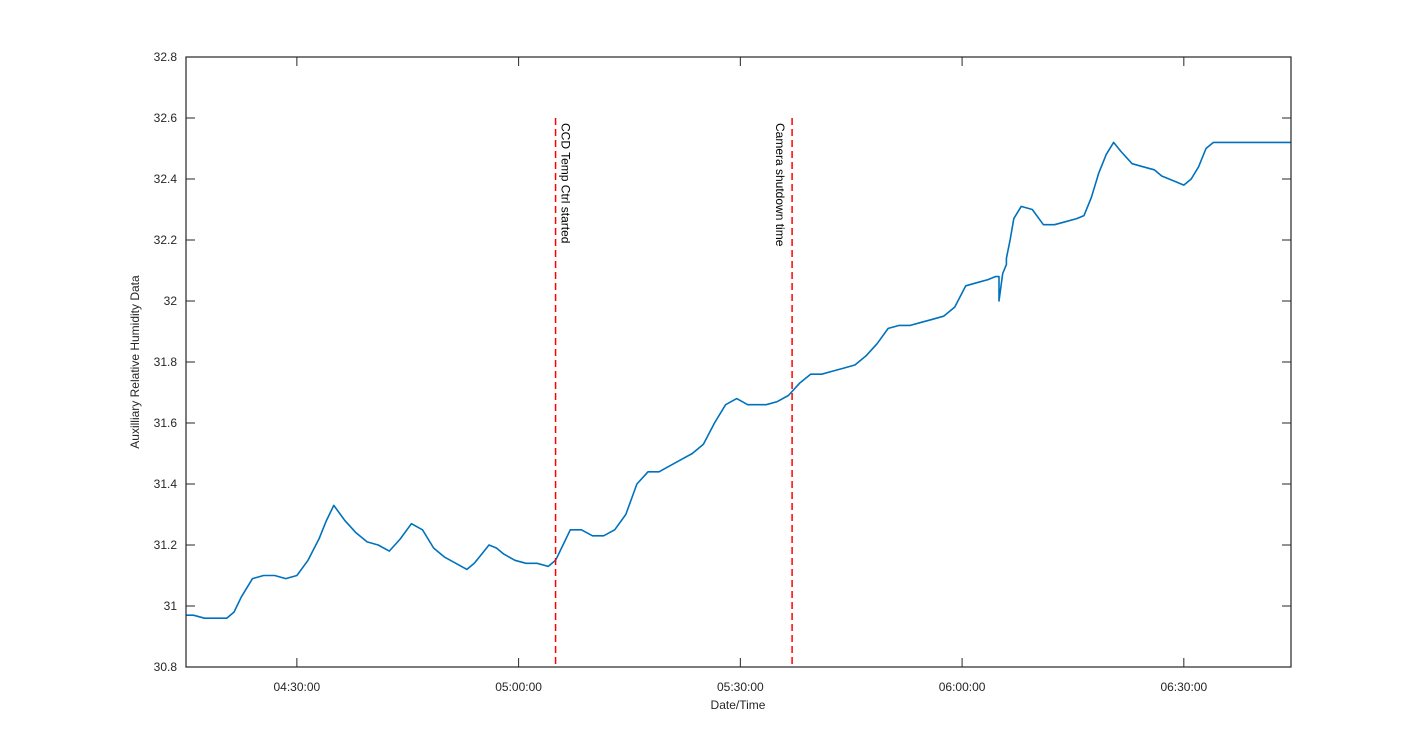  Describe the element at coordinates (171, 606) in the screenshot. I see `y-tick-label: 31` at that location.